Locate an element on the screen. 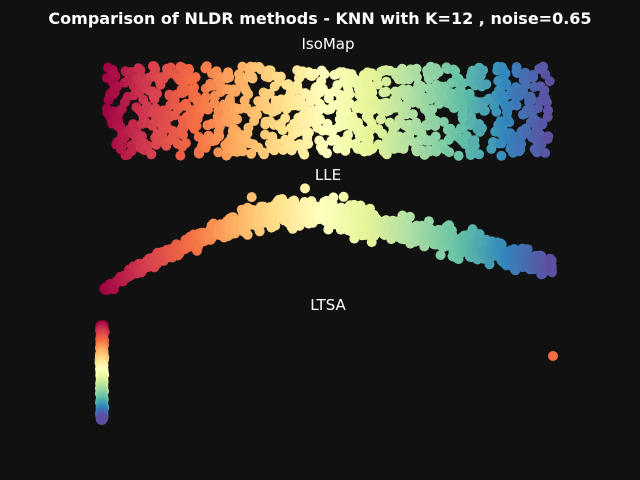  ltsa-title: LTSA is located at coordinates (328, 305).